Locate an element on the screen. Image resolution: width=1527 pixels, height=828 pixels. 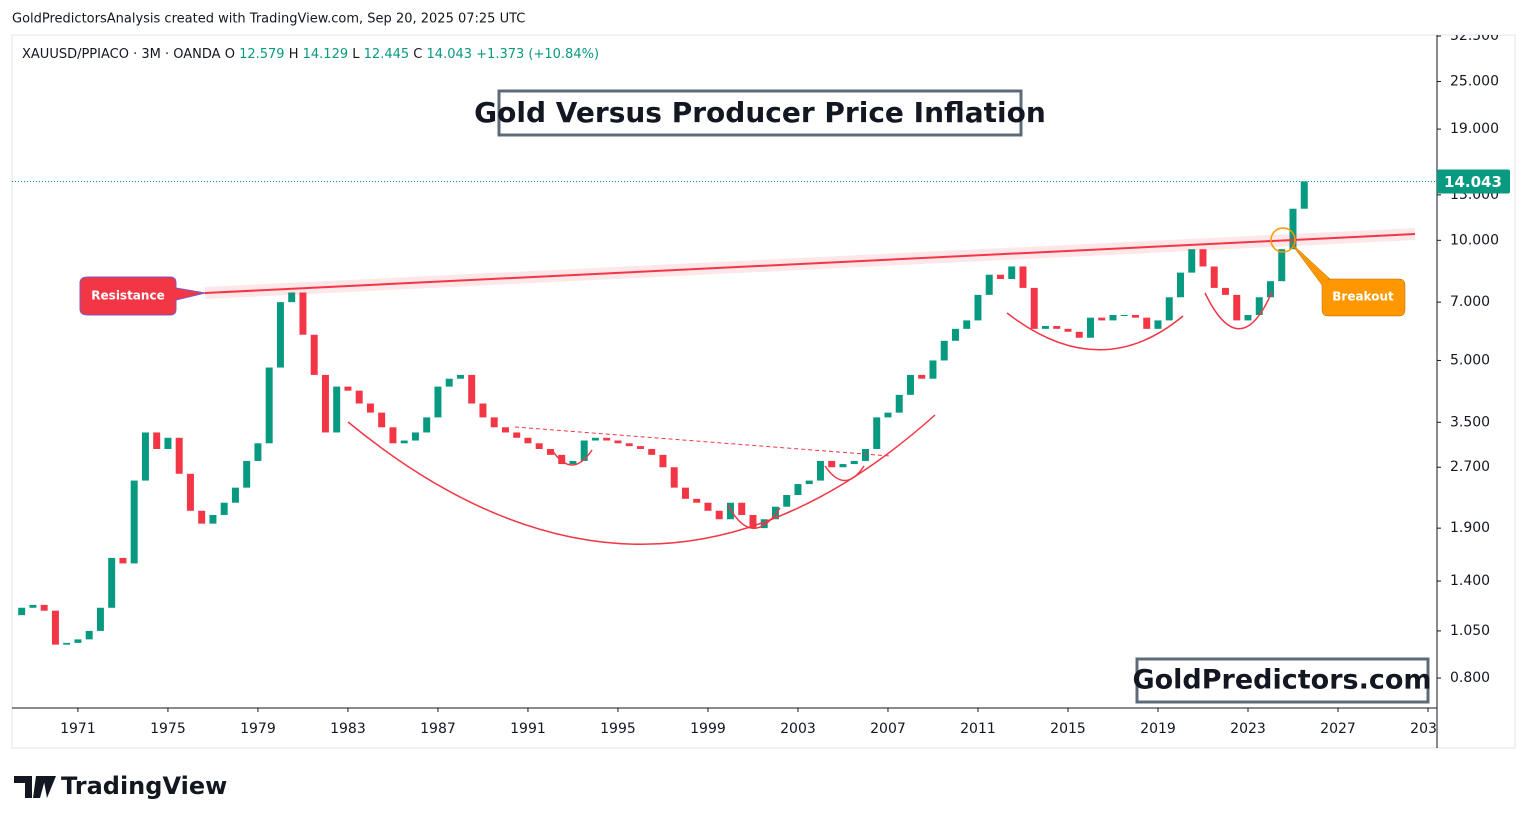
ohlc-value: 12.579 is located at coordinates (262, 54).